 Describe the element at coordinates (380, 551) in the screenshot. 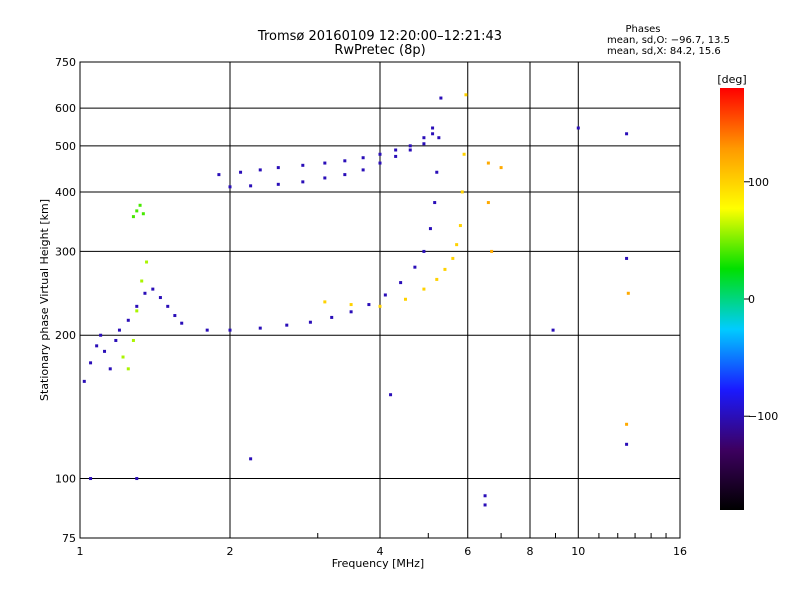

I see `x-tick-label: 4` at that location.